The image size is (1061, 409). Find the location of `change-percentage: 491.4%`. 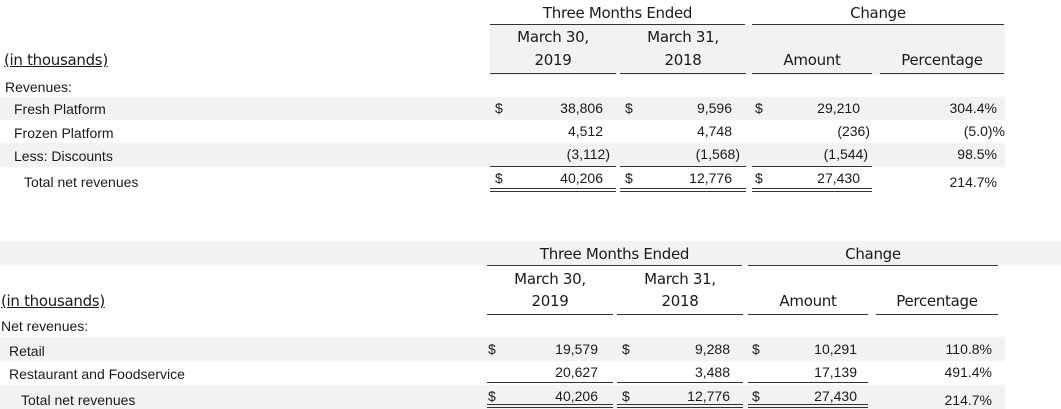

change-percentage: 491.4% is located at coordinates (968, 372).